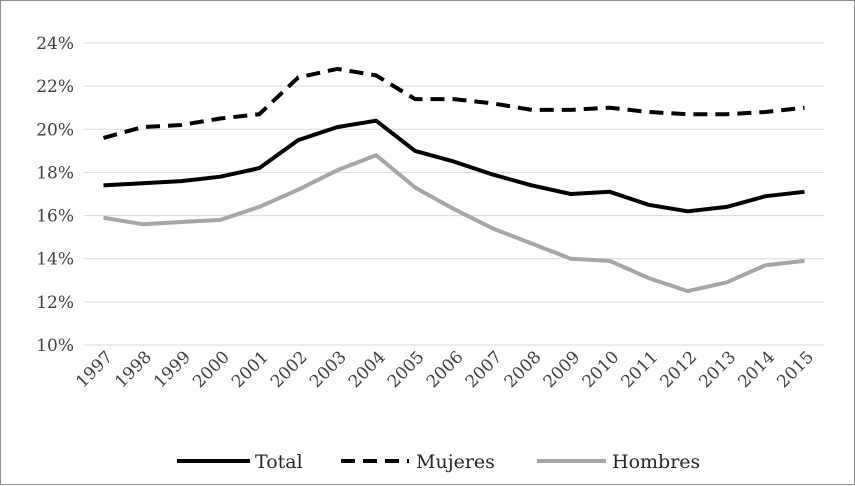  I want to click on x-tick-label: 2010, so click(601, 369).